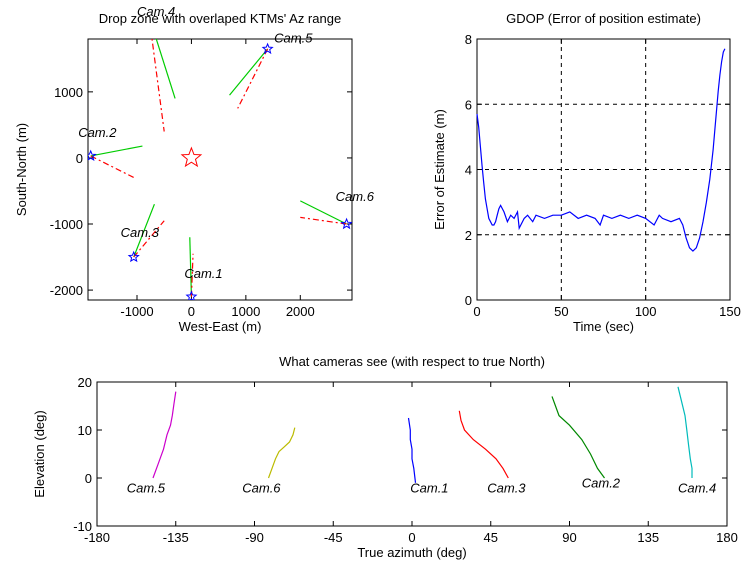 This screenshot has height=581, width=745. Describe the element at coordinates (601, 483) in the screenshot. I see `series-label: Cam.2` at that location.